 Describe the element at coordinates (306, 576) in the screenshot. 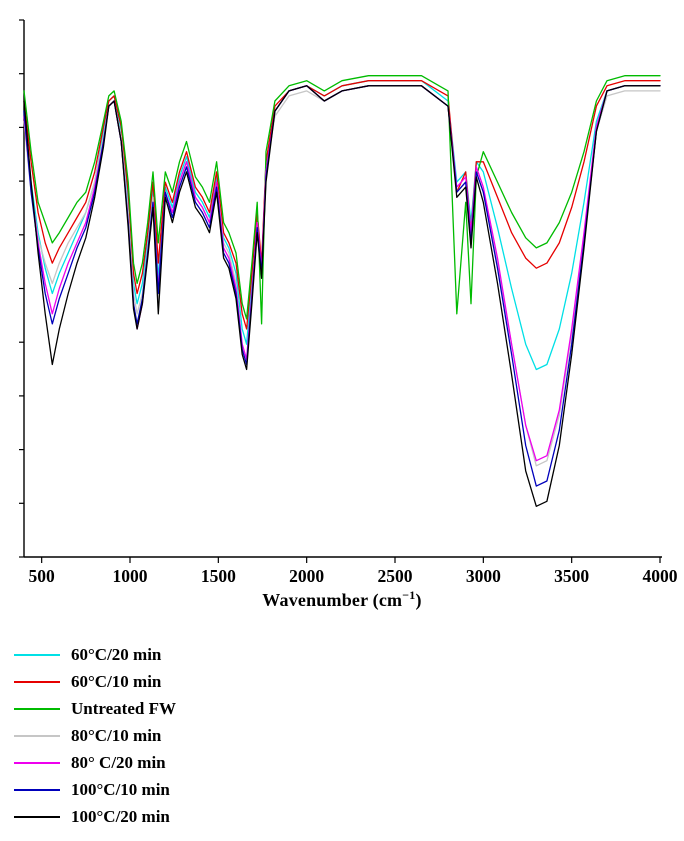

I see `x-axis-tick-label: 2000` at that location.